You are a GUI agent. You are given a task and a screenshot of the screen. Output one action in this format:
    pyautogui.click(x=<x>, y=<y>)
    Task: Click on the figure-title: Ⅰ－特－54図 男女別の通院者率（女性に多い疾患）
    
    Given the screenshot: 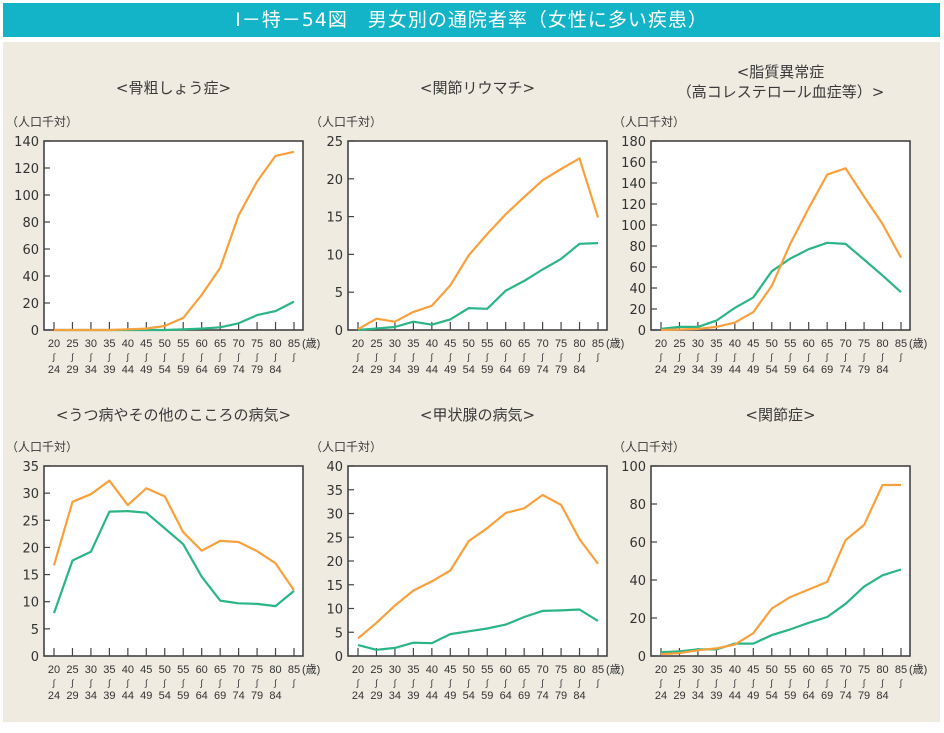 What is the action you would take?
    pyautogui.click(x=471, y=20)
    